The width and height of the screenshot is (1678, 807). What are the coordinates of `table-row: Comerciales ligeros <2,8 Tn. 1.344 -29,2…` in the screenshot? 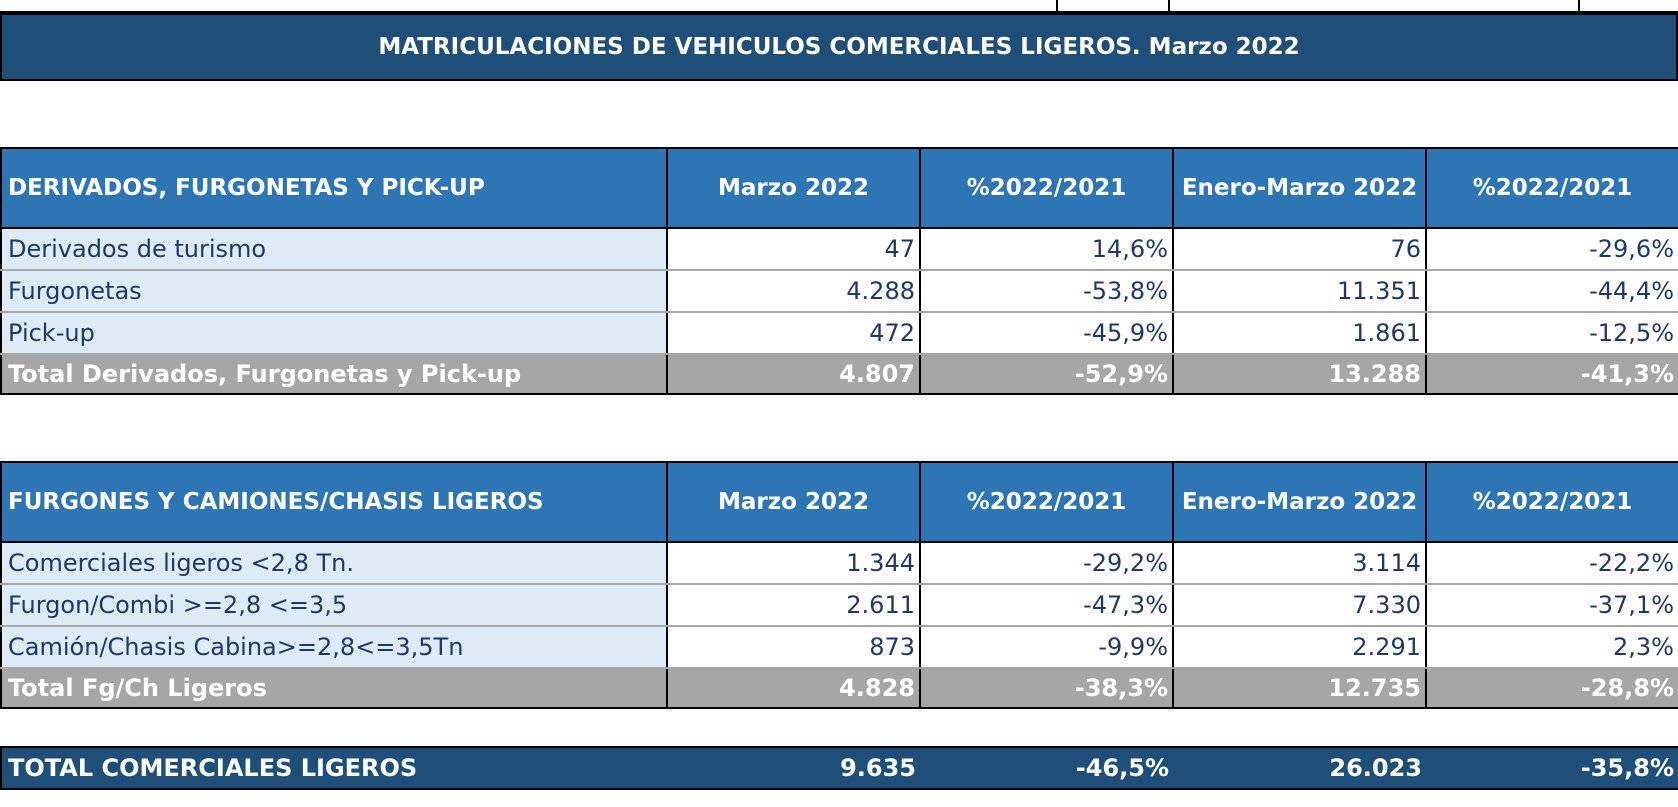 It's located at (839, 563).